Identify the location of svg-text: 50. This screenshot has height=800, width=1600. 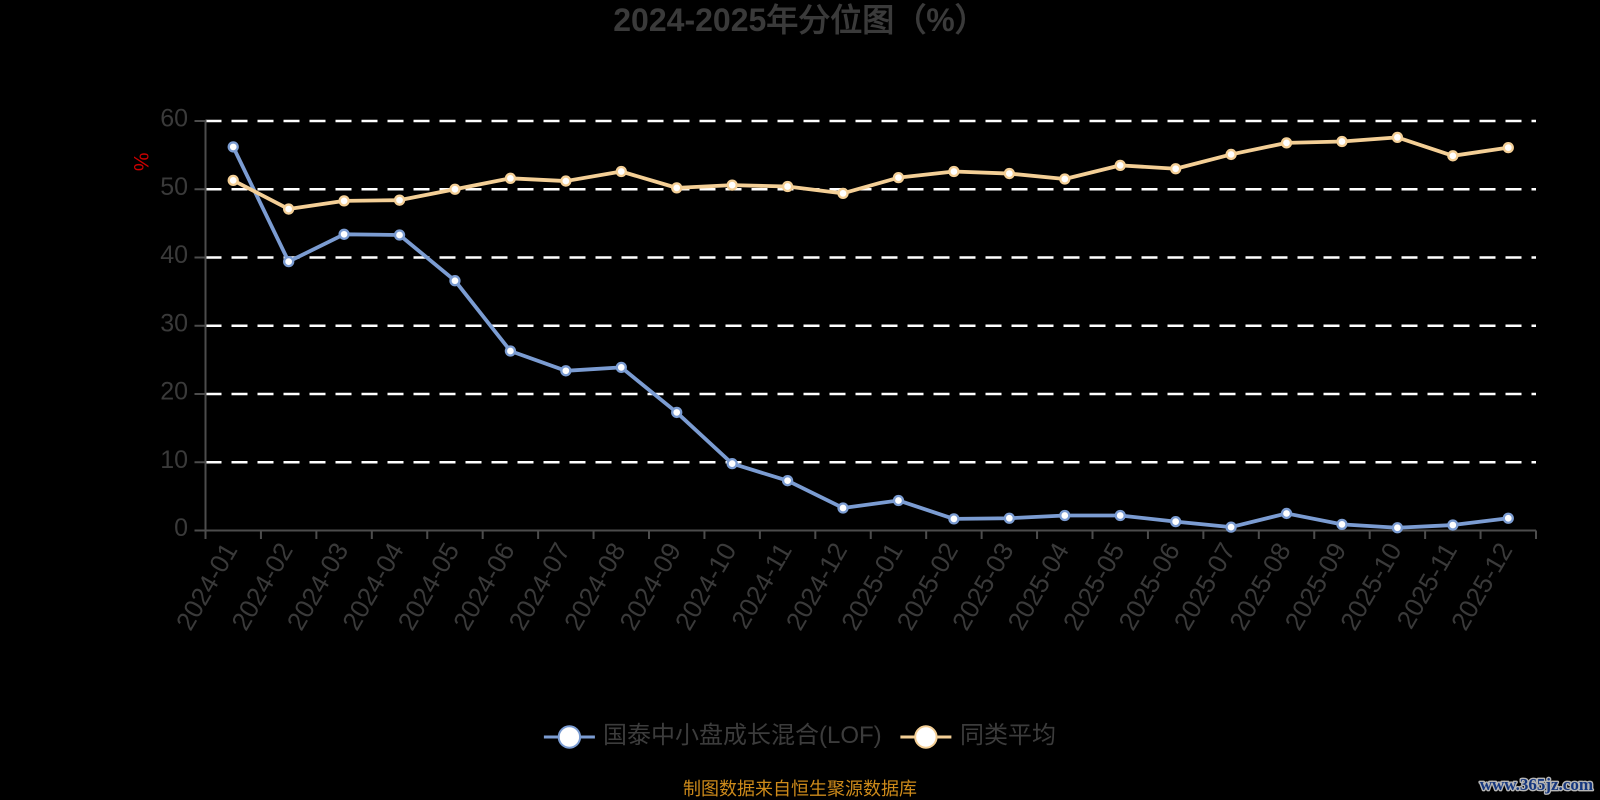
(174, 187).